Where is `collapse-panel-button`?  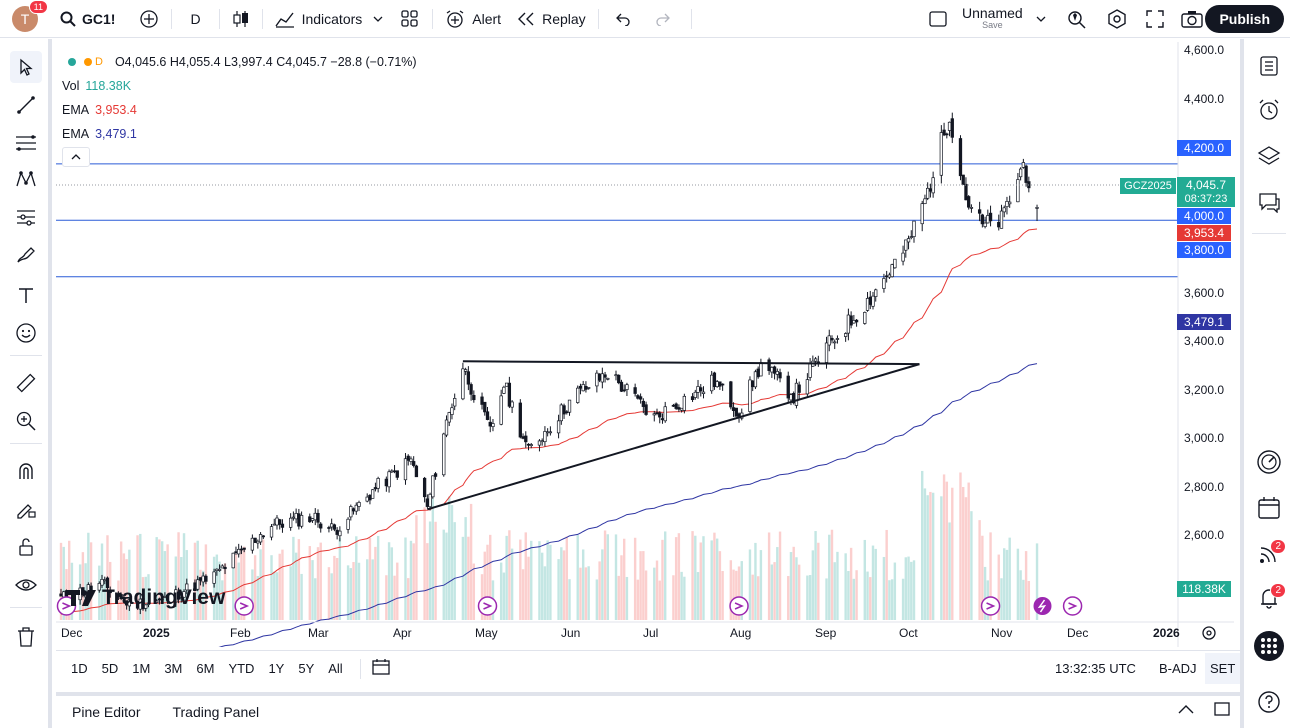
collapse-panel-button is located at coordinates (1186, 710).